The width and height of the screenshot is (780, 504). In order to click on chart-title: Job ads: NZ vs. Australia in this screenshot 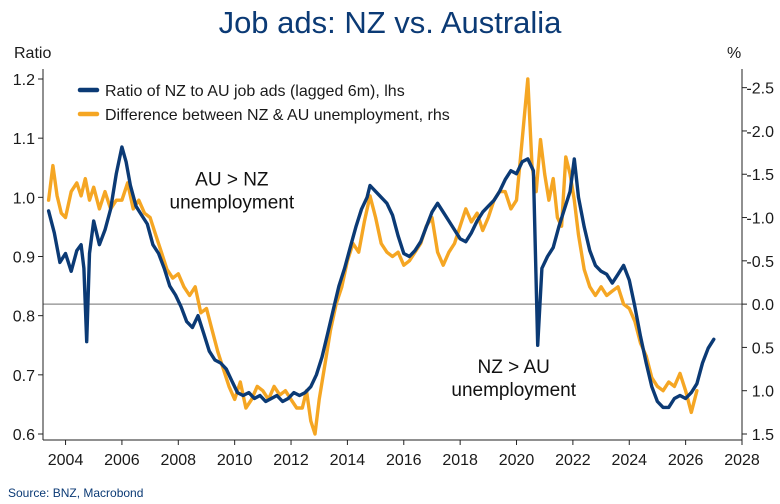, I will do `click(391, 22)`.